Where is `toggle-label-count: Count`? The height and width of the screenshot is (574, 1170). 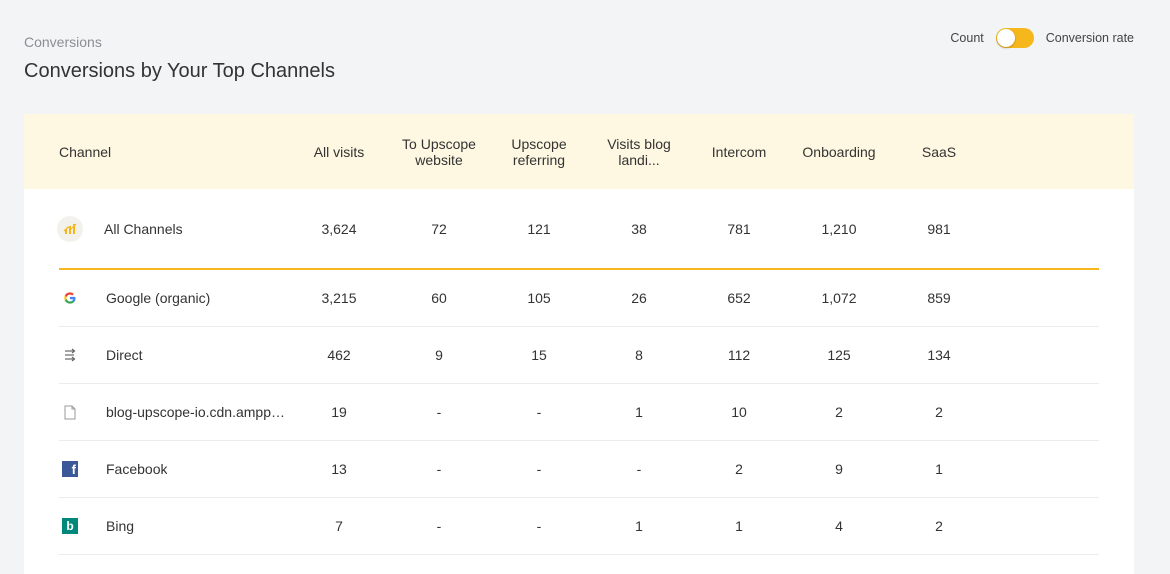
toggle-label-count: Count is located at coordinates (967, 38).